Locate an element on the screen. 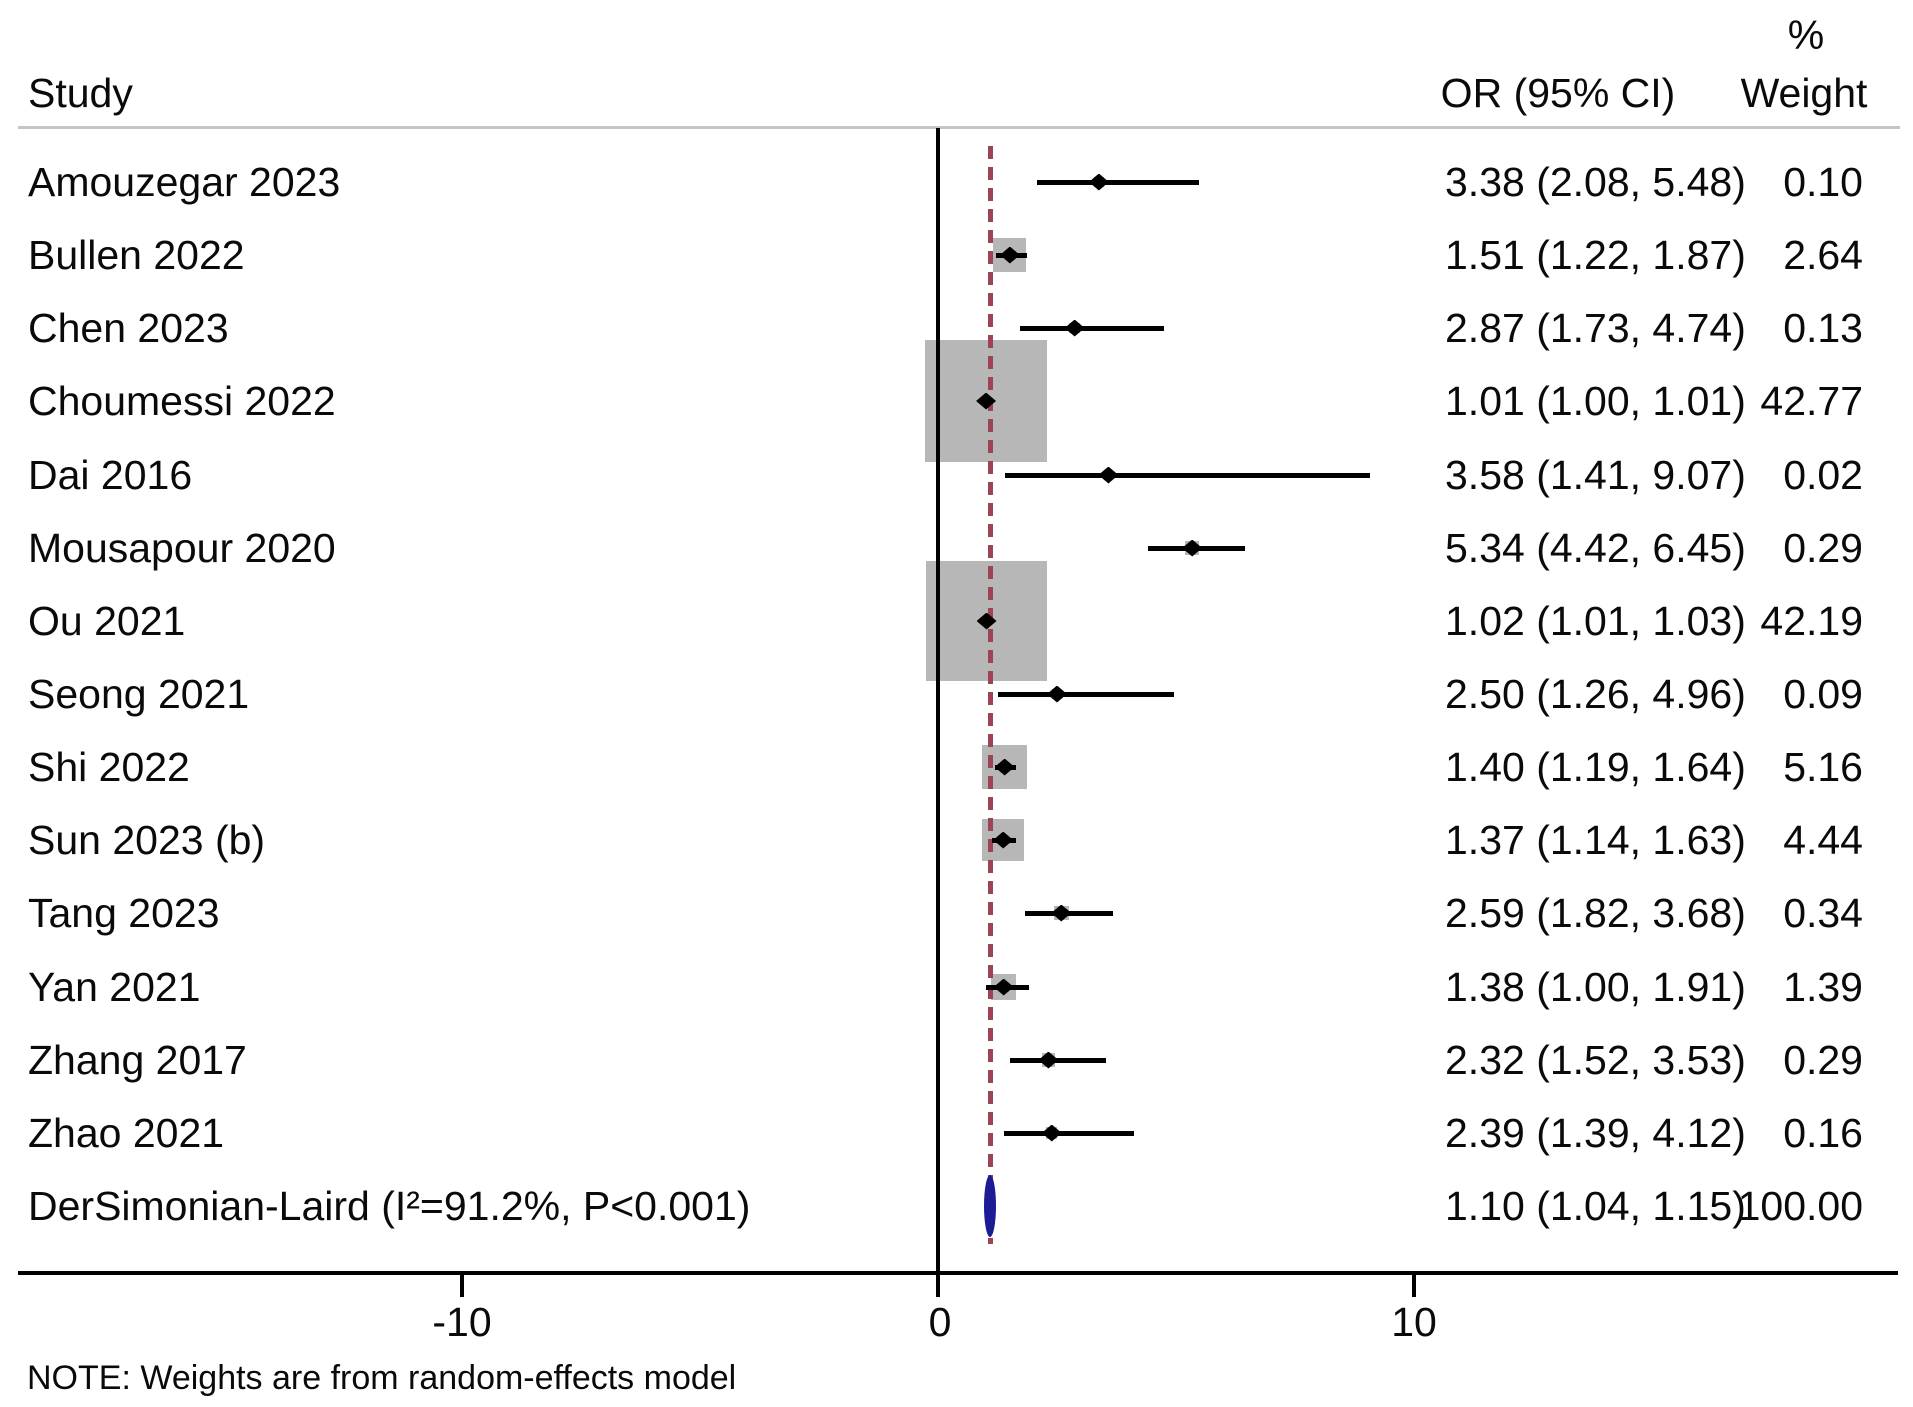 Image resolution: width=1913 pixels, height=1407 pixels. study-label: Seong 2021 is located at coordinates (139, 694).